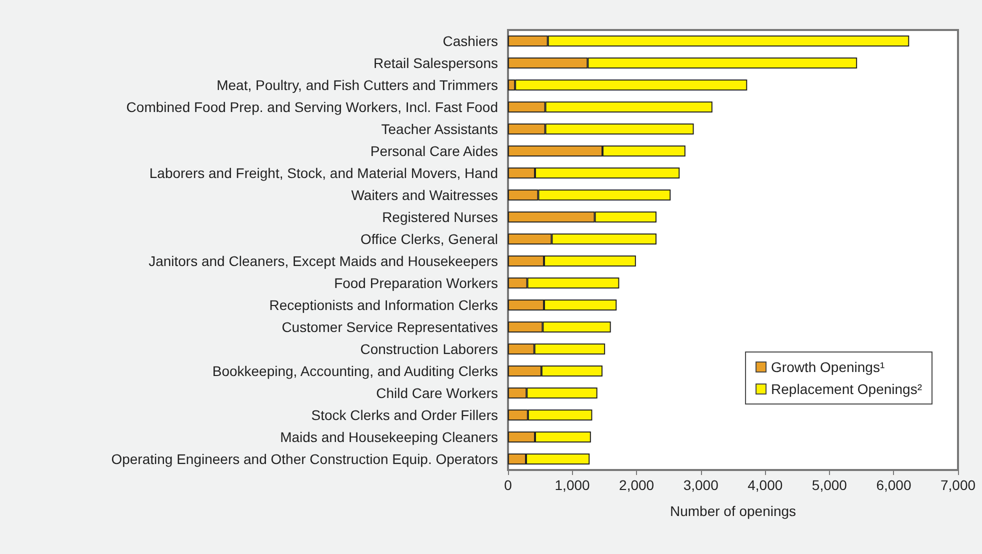 This screenshot has height=554, width=982. I want to click on legend-label: Growth Openings¹, so click(828, 367).